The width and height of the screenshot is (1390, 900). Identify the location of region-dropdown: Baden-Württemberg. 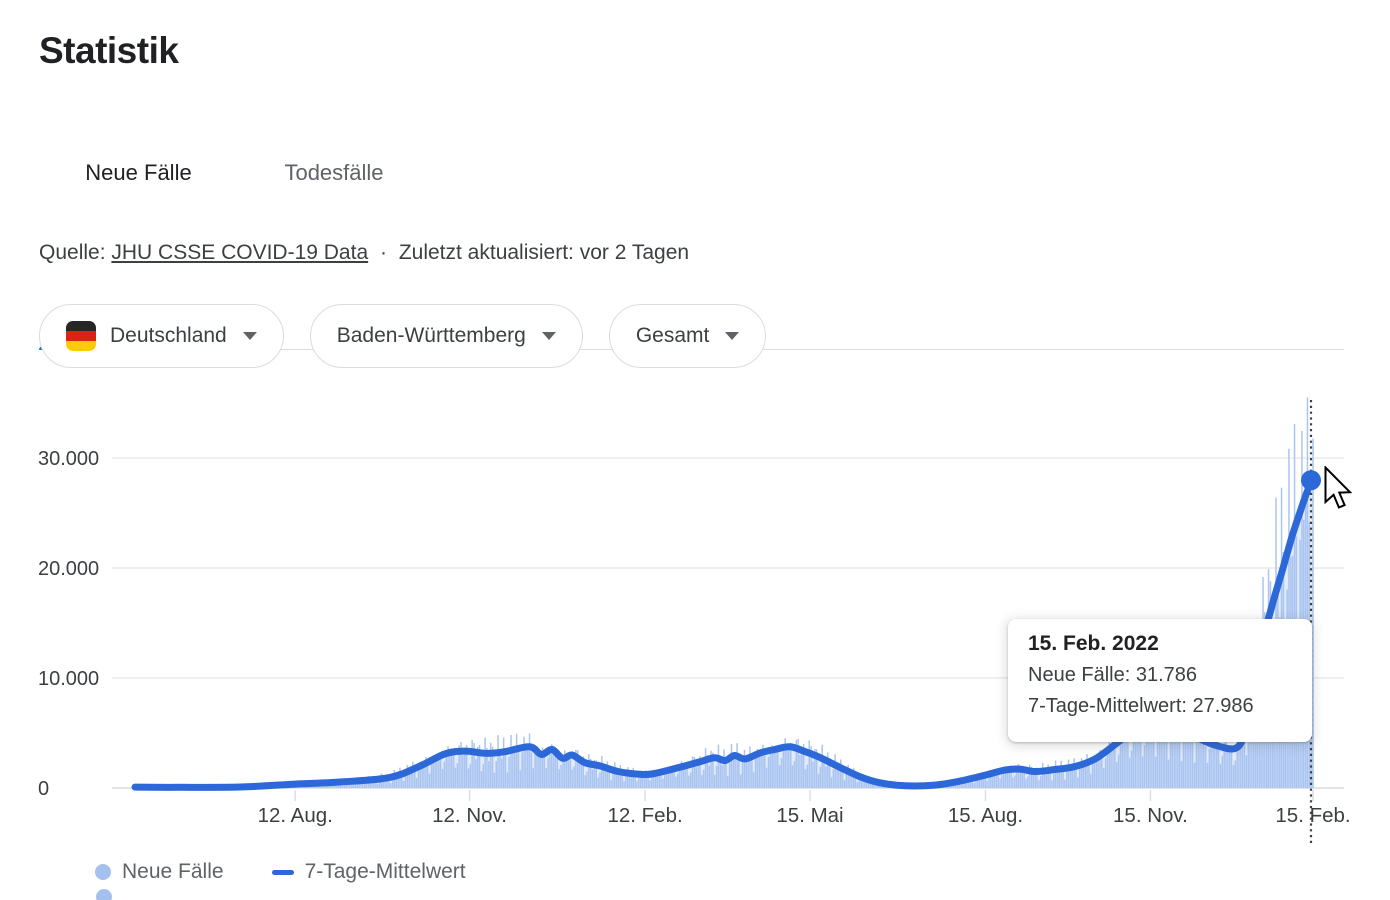
(446, 336).